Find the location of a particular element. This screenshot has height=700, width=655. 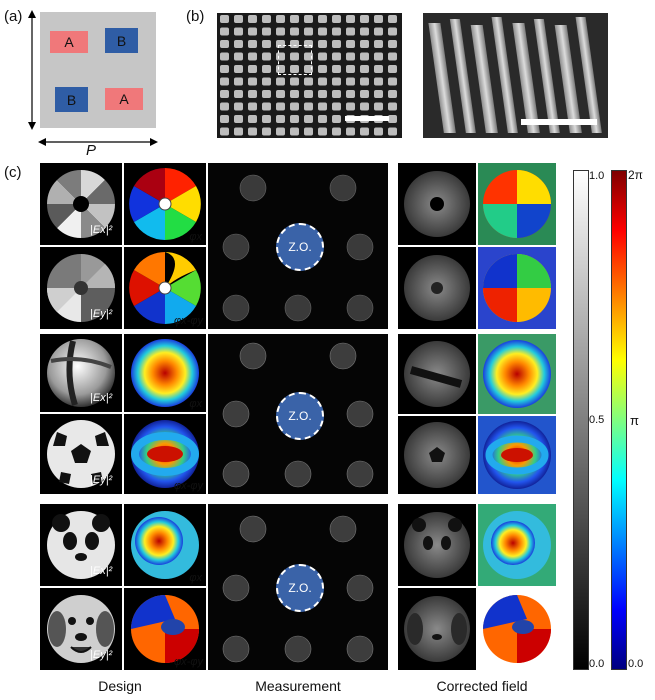

gray-bar-top-label: 1.0 is located at coordinates (597, 176).